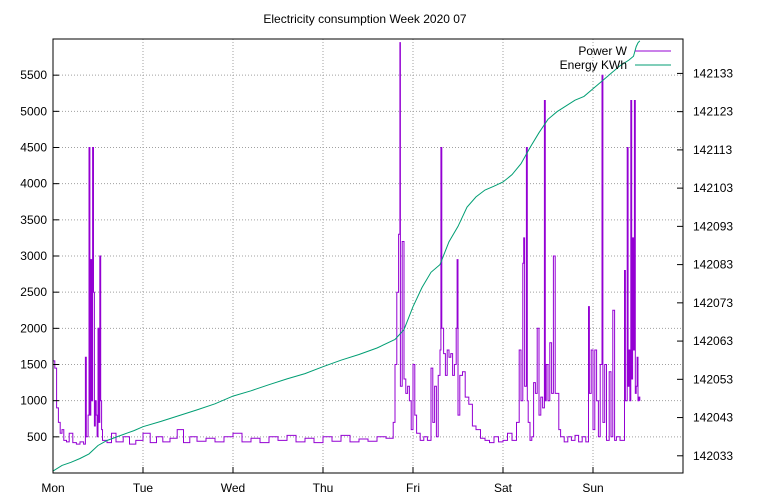  I want to click on x-tick-label: Sat, so click(503, 488).